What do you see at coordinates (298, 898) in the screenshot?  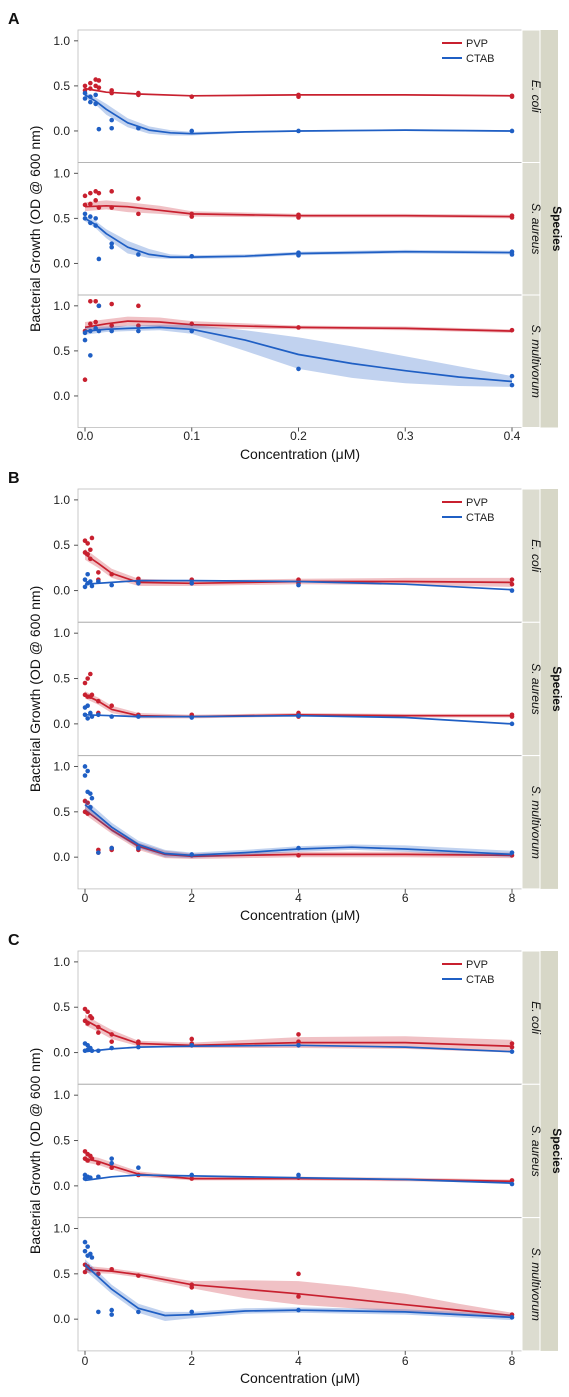 I see `x-tick-label: 4` at bounding box center [298, 898].